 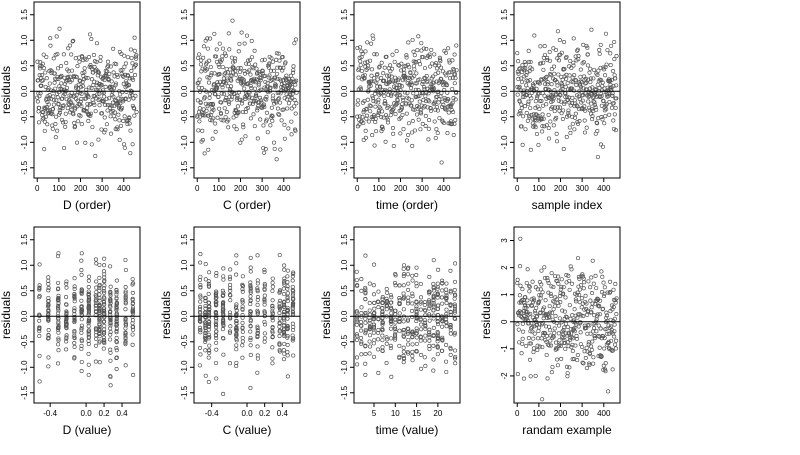 What do you see at coordinates (87, 430) in the screenshot?
I see `x-axis-title: D (value)` at bounding box center [87, 430].